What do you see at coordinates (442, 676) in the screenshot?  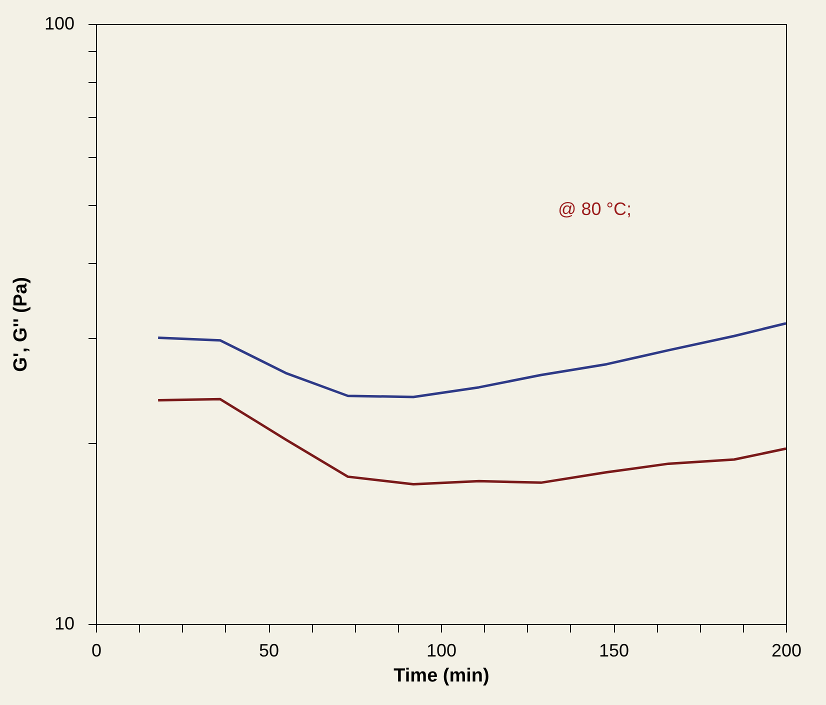 I see `x-axis-title: Time (min)` at bounding box center [442, 676].